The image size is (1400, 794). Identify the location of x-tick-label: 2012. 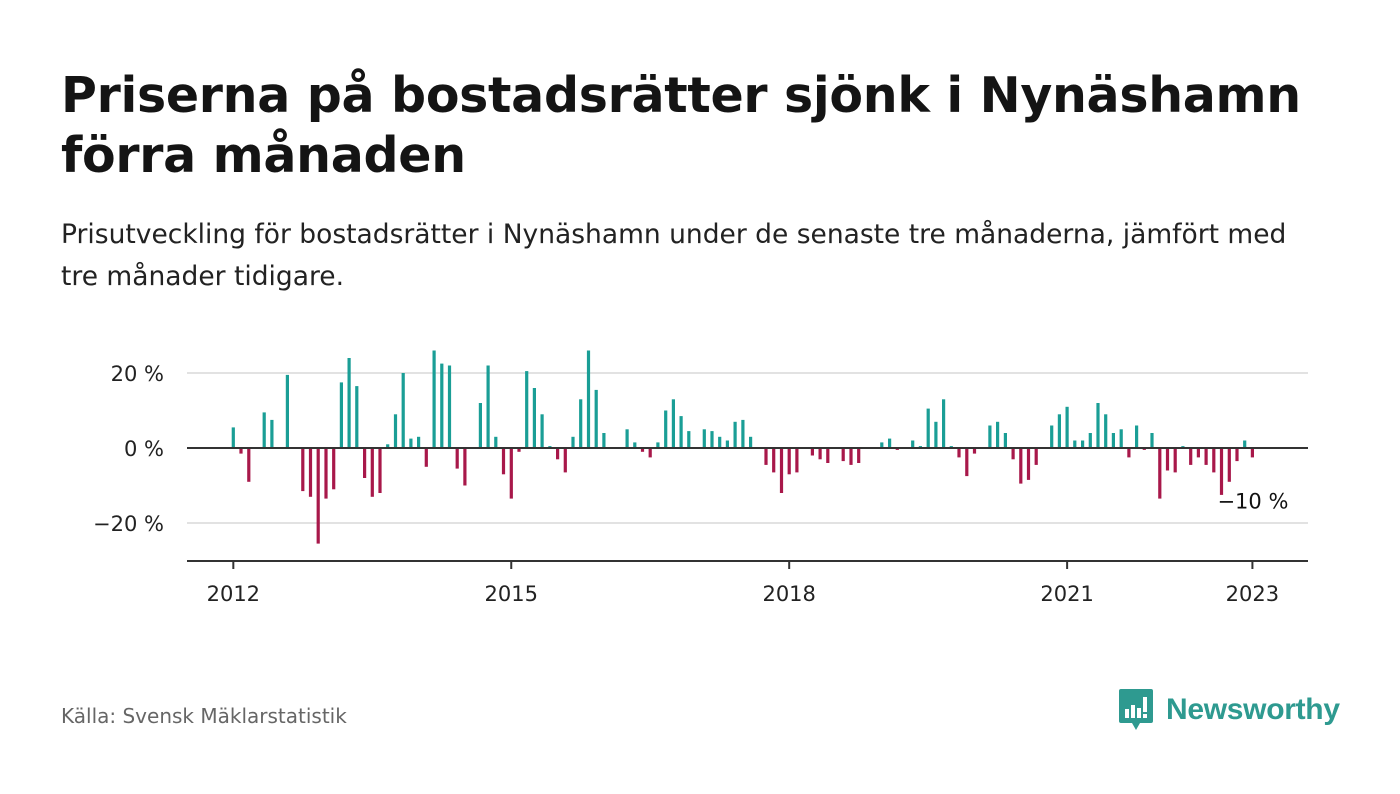
(233, 594).